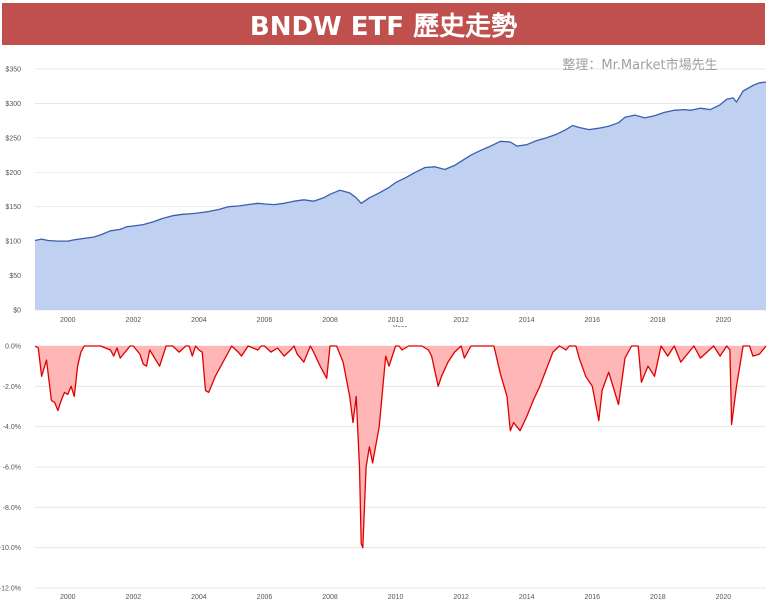 The image size is (769, 604). Describe the element at coordinates (15, 276) in the screenshot. I see `price-y-tick-label: $50` at that location.